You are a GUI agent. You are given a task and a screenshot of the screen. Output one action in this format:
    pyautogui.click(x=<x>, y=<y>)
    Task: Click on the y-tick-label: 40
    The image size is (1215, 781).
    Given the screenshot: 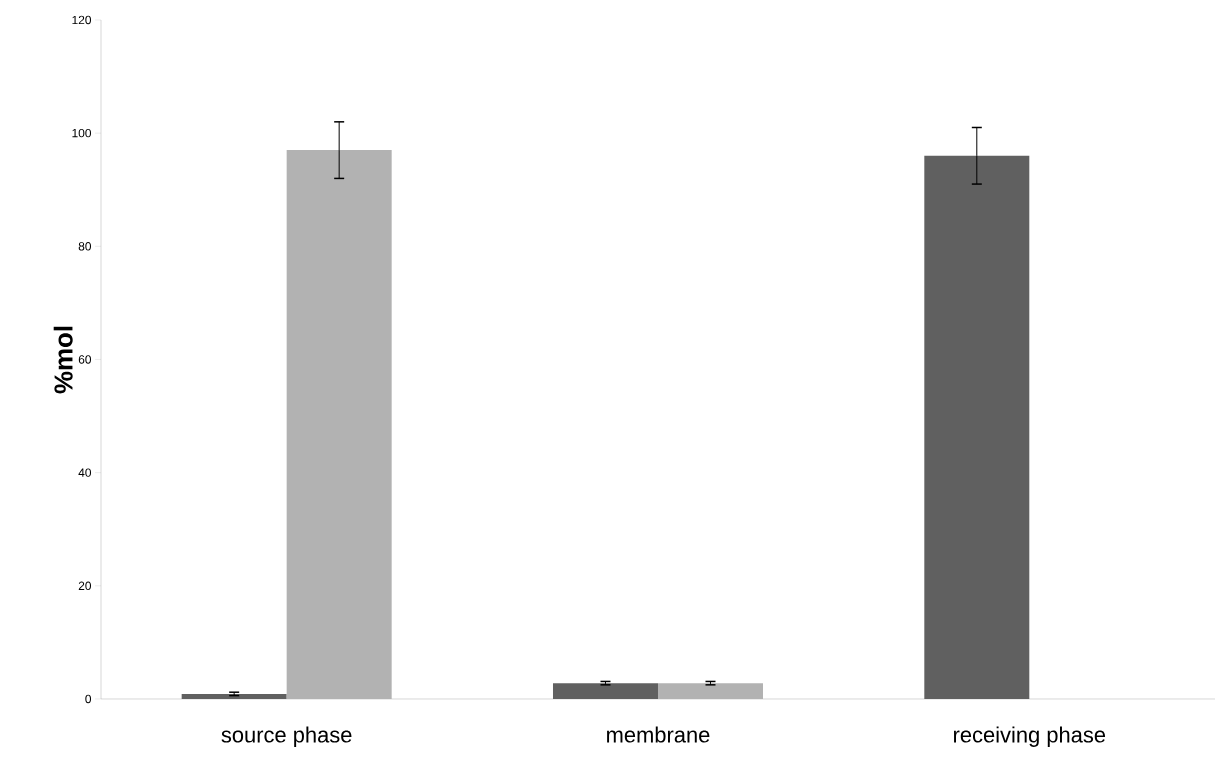 What is the action you would take?
    pyautogui.click(x=85, y=472)
    